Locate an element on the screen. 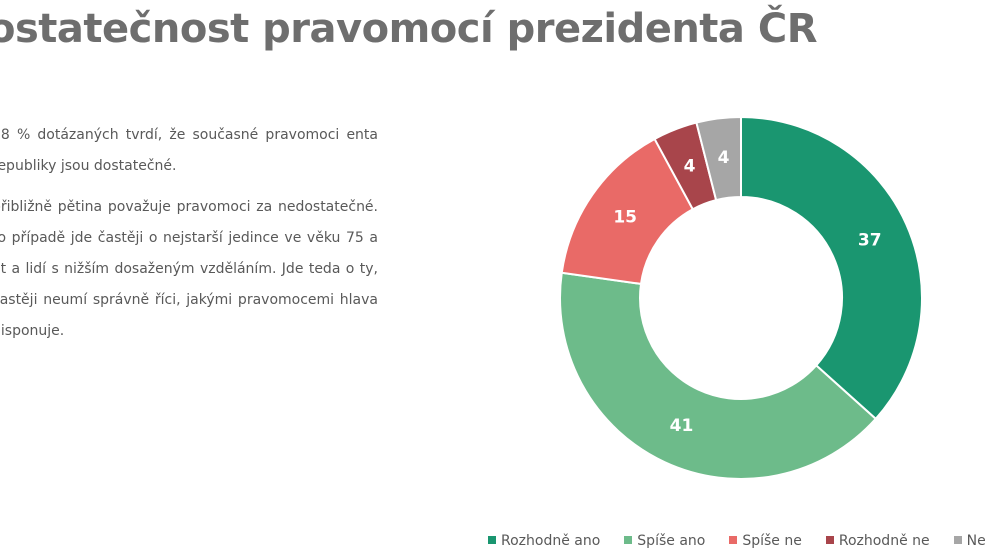  legend-item-4: Ne is located at coordinates (969, 541).